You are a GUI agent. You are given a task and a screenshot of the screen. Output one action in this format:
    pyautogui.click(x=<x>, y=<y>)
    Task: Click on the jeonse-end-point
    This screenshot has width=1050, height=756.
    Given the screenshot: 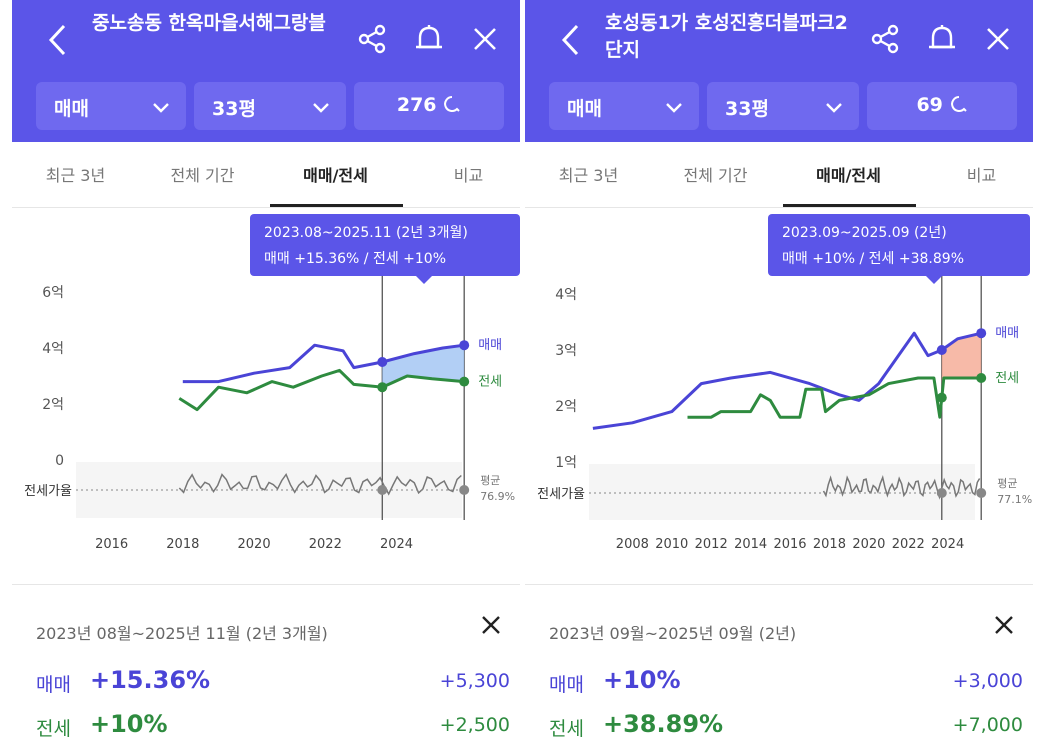 What is the action you would take?
    pyautogui.click(x=981, y=378)
    